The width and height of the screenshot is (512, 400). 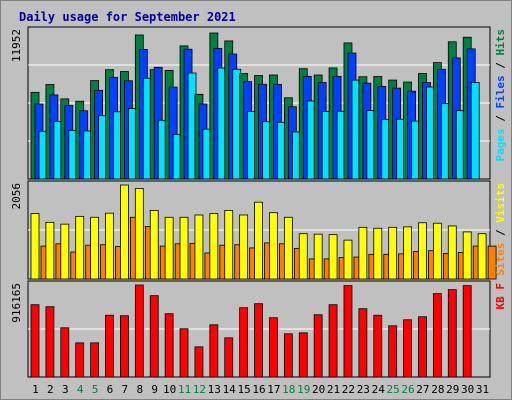 What do you see at coordinates (139, 389) in the screenshot?
I see `x-tick-day-8: 8` at bounding box center [139, 389].